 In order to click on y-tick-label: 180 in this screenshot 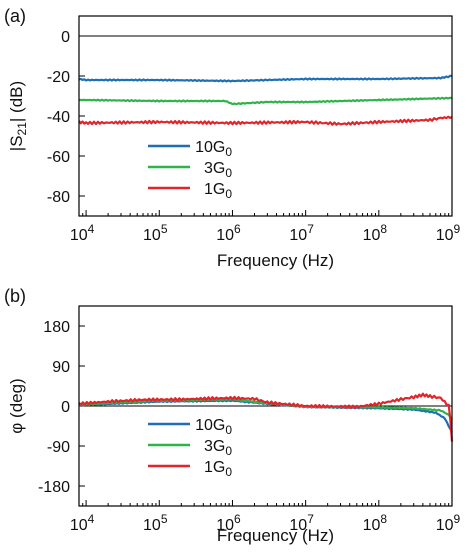, I will do `click(56, 327)`.